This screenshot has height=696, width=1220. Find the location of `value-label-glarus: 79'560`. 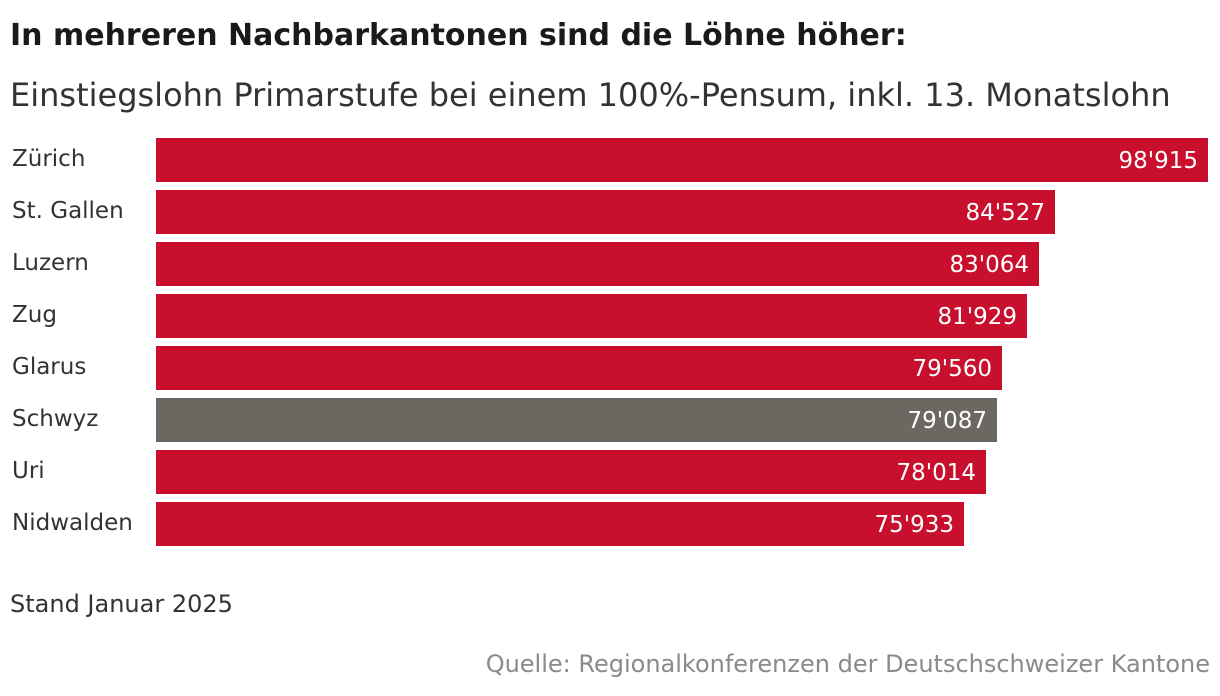

value-label-glarus: 79'560 is located at coordinates (953, 369).